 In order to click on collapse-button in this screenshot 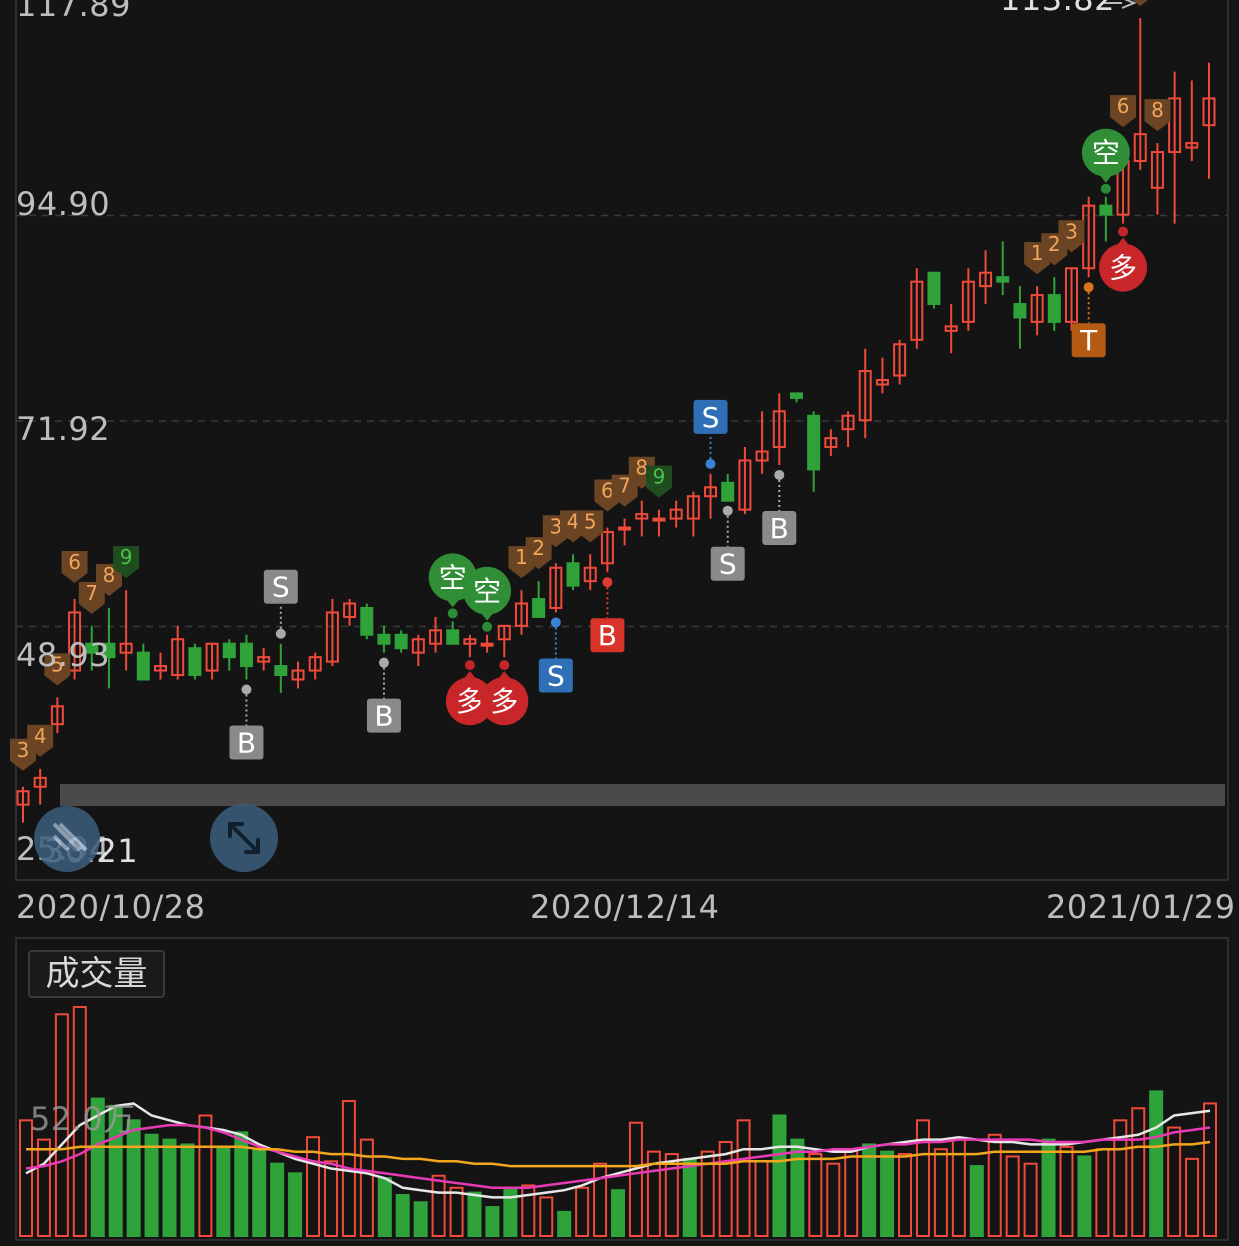, I will do `click(67, 839)`.